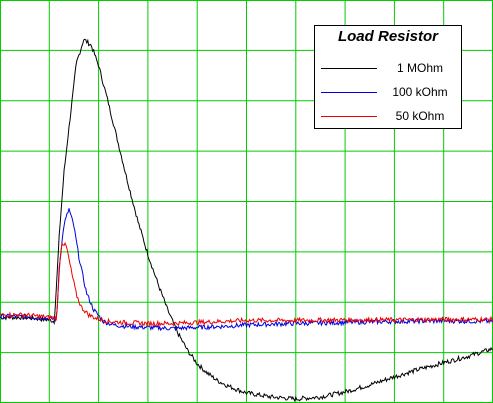 The width and height of the screenshot is (493, 403). Describe the element at coordinates (420, 92) in the screenshot. I see `legend-label-2: 100 kOhm` at that location.